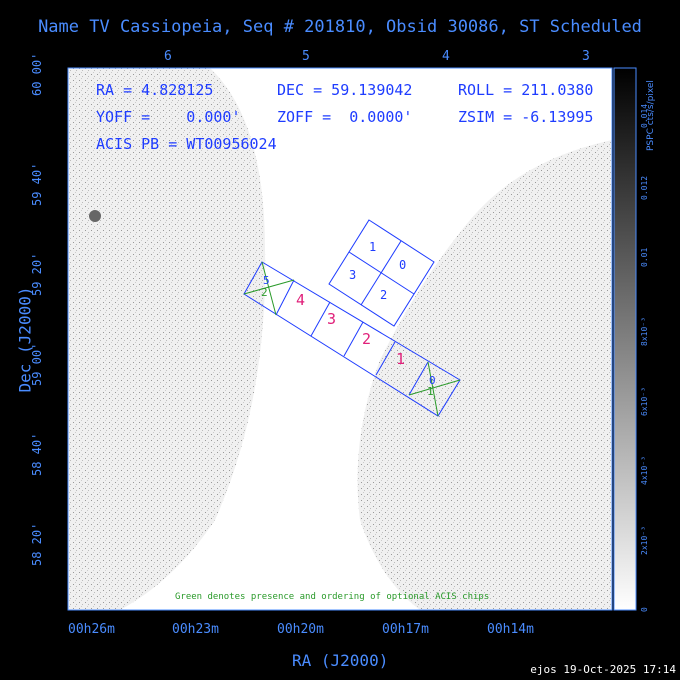  Describe the element at coordinates (446, 56) in the screenshot. I see `top-tick: 4` at that location.